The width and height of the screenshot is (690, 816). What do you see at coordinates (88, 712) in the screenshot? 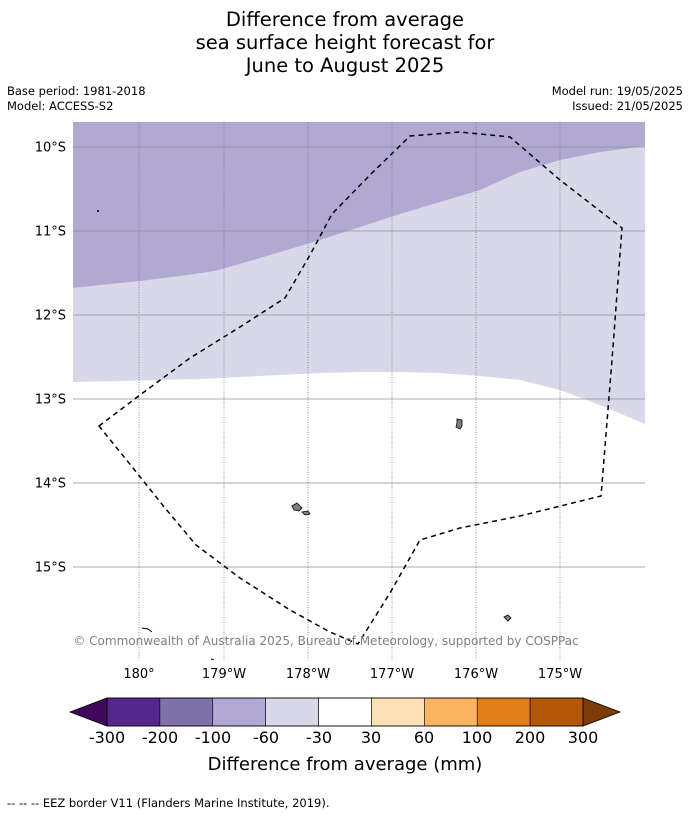
I see `colorbar-extend-low` at bounding box center [88, 712].